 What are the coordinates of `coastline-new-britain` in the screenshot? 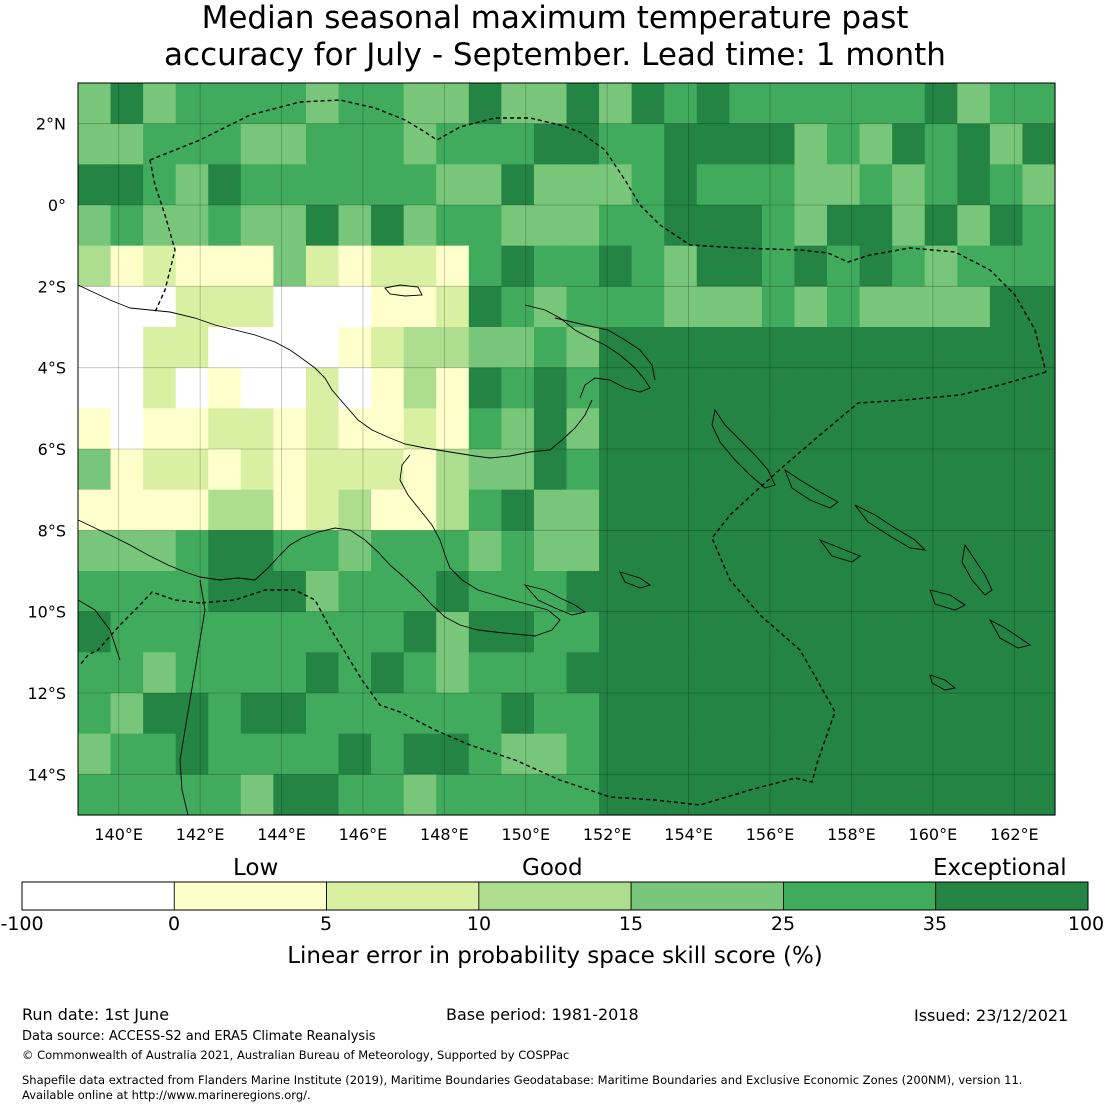 It's located at (587, 351).